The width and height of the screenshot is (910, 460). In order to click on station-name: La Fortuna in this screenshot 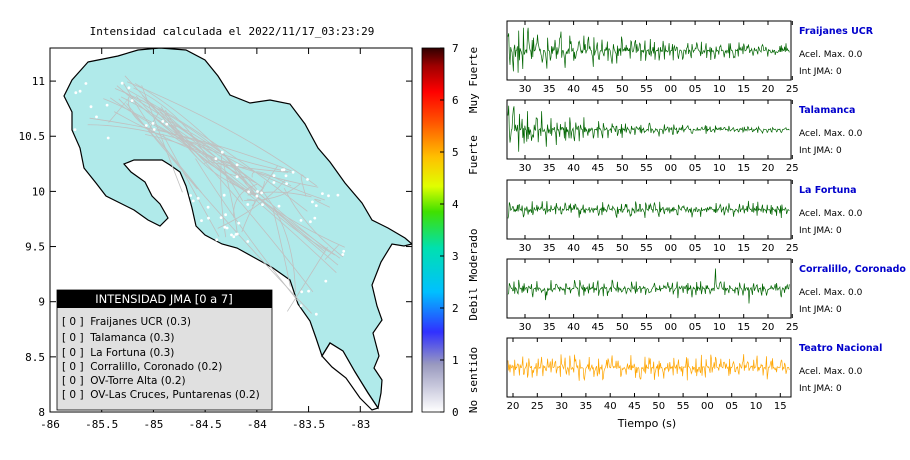, I will do `click(828, 190)`.